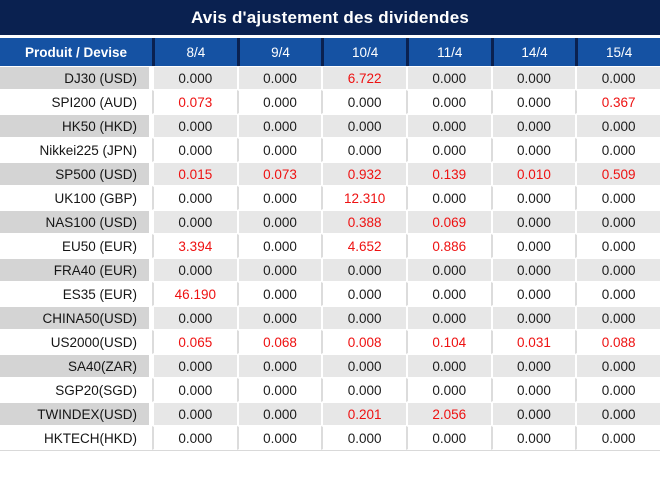  What do you see at coordinates (533, 52) in the screenshot?
I see `header-cell-date-5: 14/4` at bounding box center [533, 52].